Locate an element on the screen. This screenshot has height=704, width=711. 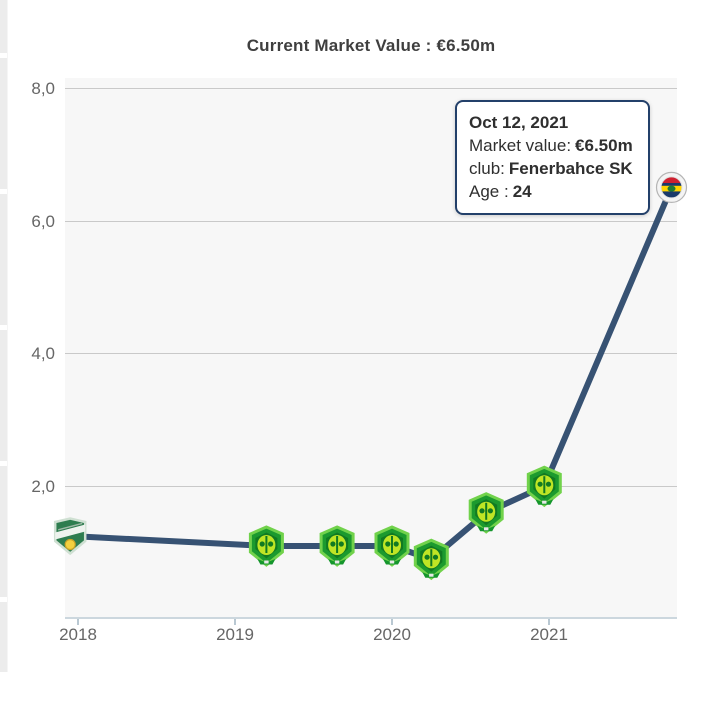
tooltip-market-value-row: Market value: €6.50m is located at coordinates (552, 145).